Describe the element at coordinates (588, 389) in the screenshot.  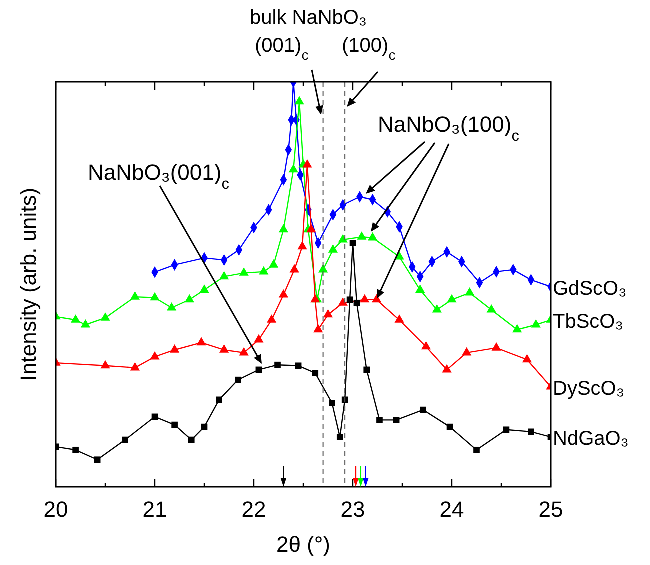
I see `series-label: DyScO₃` at that location.